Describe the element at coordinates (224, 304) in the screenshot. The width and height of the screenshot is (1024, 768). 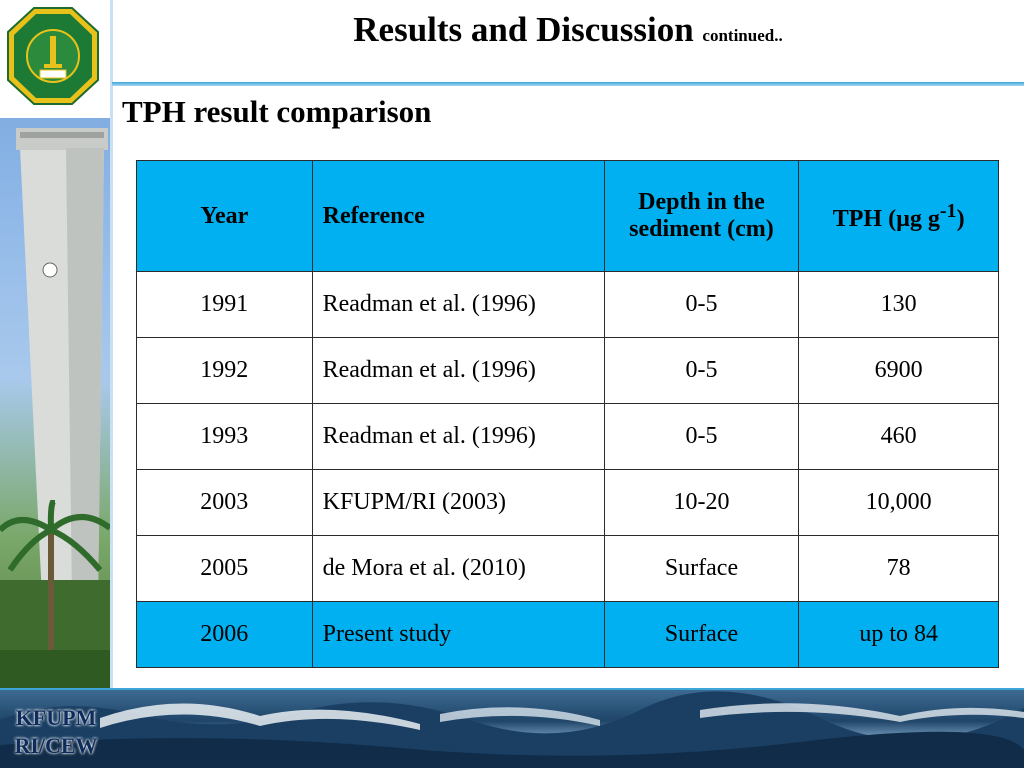
I see `cell-year: 1991` at that location.